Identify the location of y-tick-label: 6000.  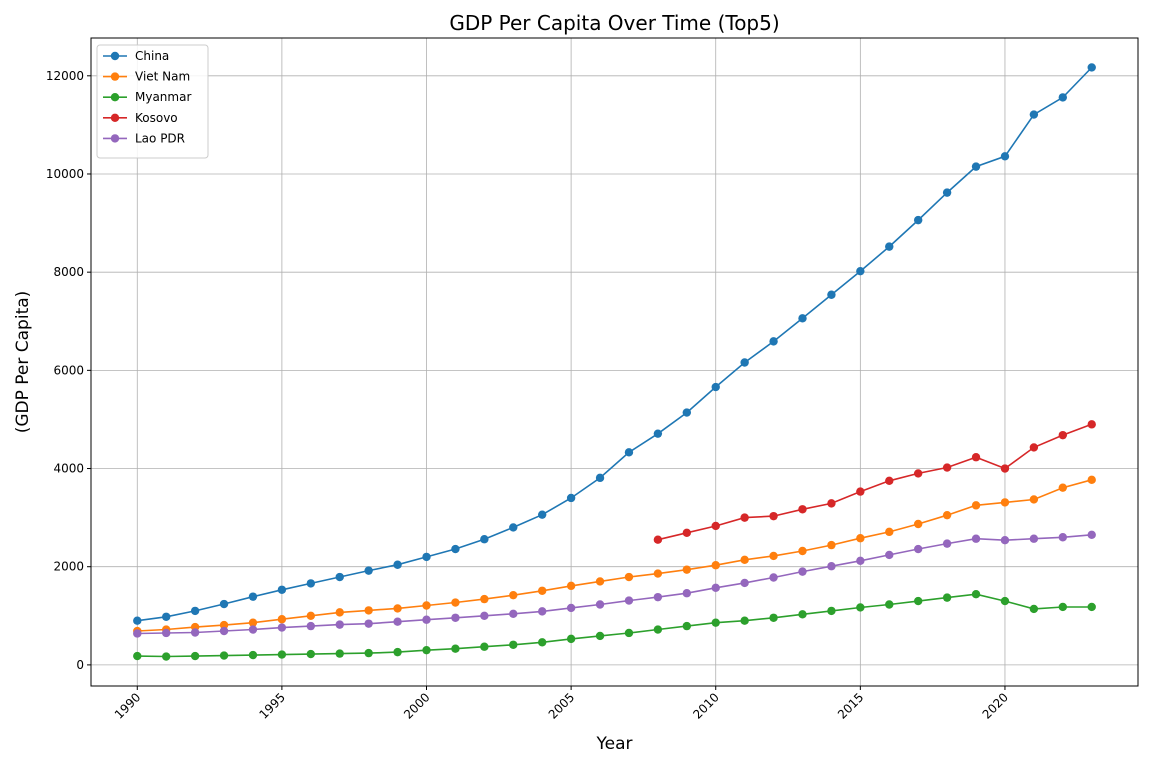
(68, 370).